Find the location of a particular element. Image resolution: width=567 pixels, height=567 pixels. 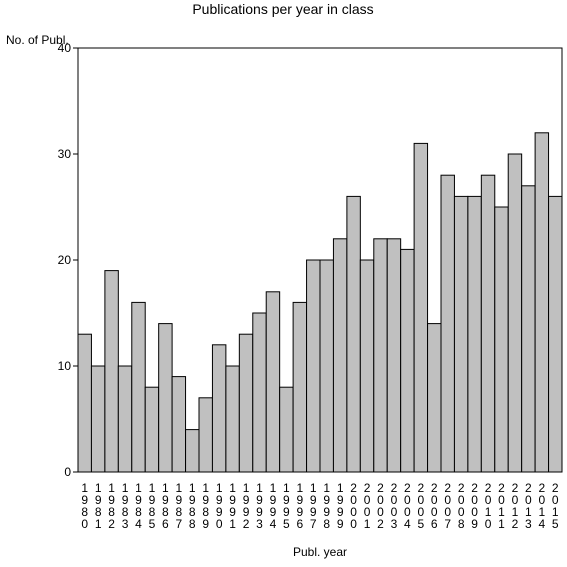

bar-2015 is located at coordinates (555, 334).